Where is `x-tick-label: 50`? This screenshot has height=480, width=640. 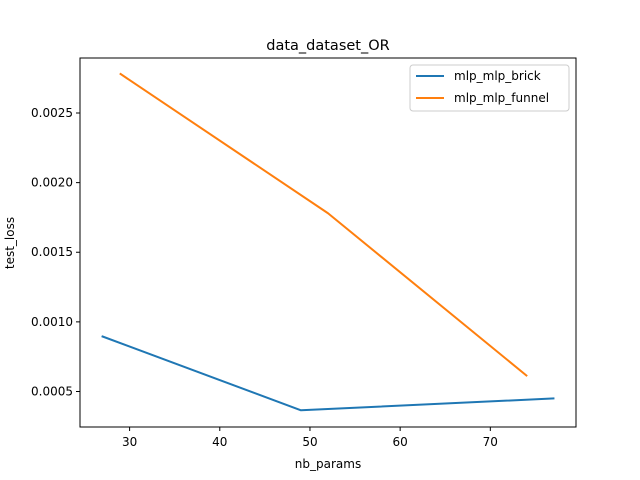 x-tick-label: 50 is located at coordinates (309, 442).